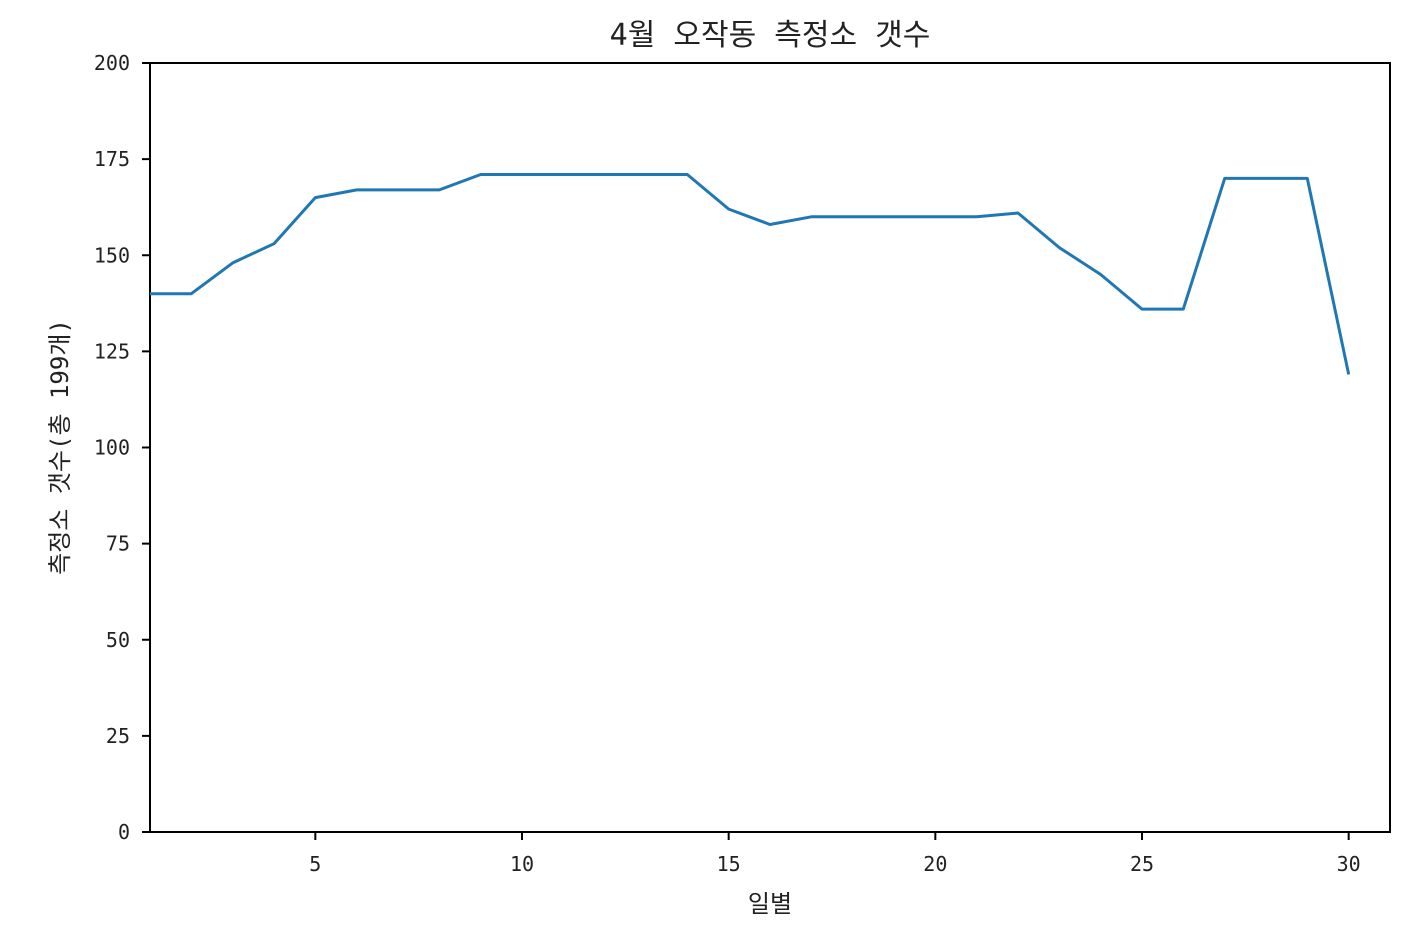  What do you see at coordinates (835, 854) in the screenshot?
I see `x-axis: 5 10 15 20 25 30` at bounding box center [835, 854].